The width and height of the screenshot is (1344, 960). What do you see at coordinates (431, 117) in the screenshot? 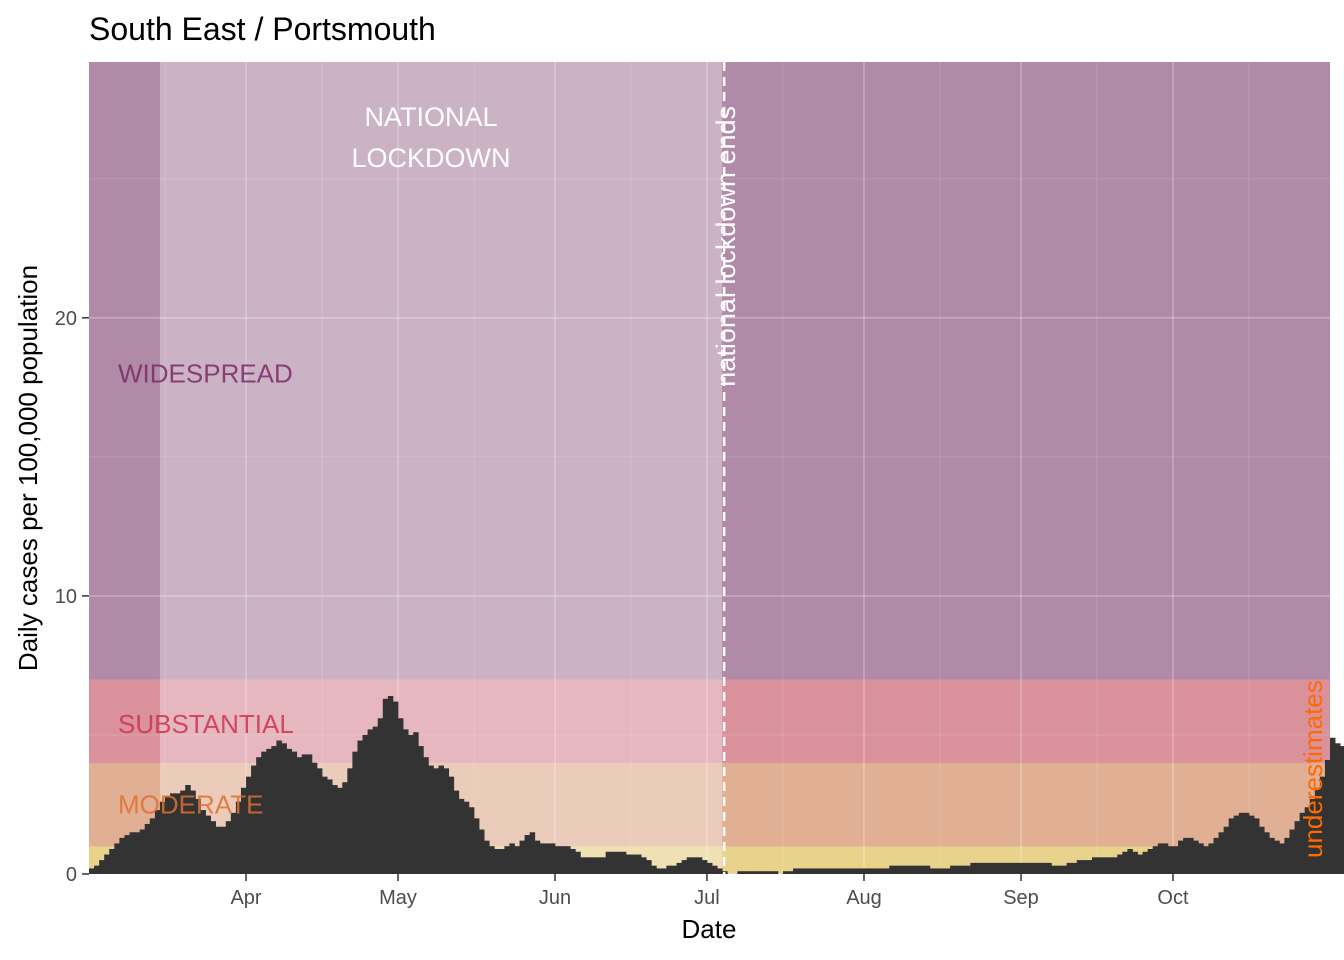
I see `lockdown-label: NATIONAL` at bounding box center [431, 117].